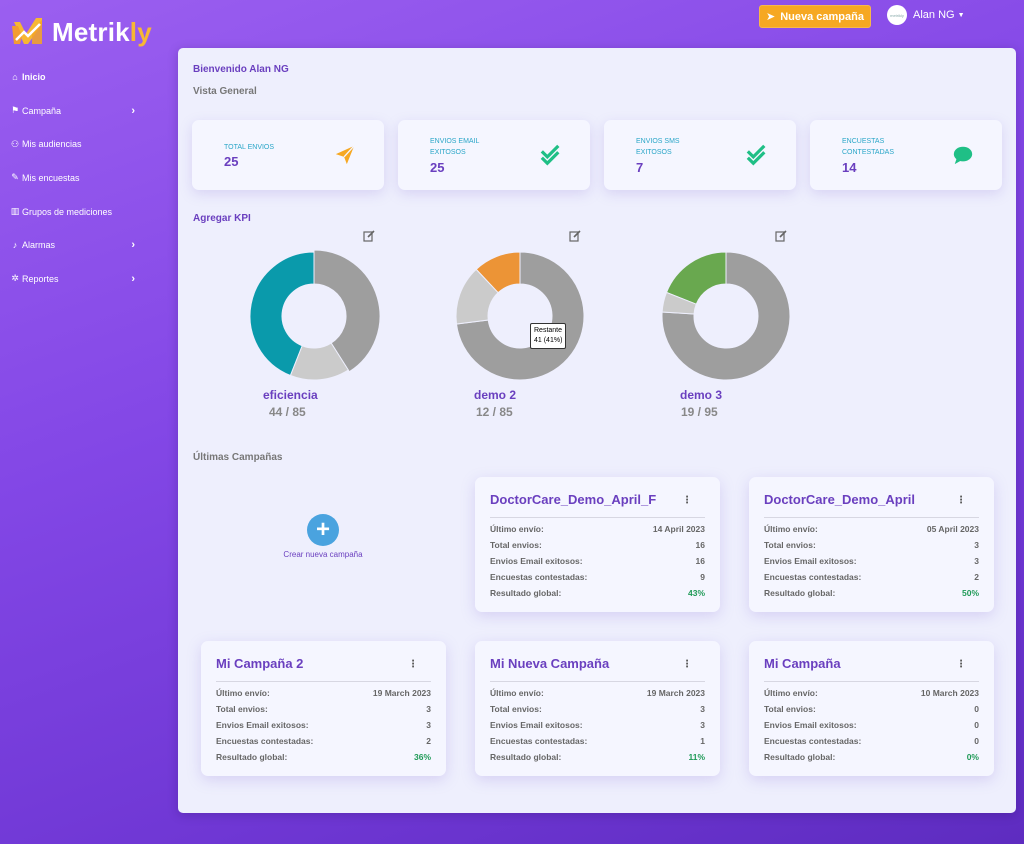 Image resolution: width=1024 pixels, height=844 pixels. What do you see at coordinates (839, 499) in the screenshot?
I see `campaign-title: DoctorCare_Demo_April` at bounding box center [839, 499].